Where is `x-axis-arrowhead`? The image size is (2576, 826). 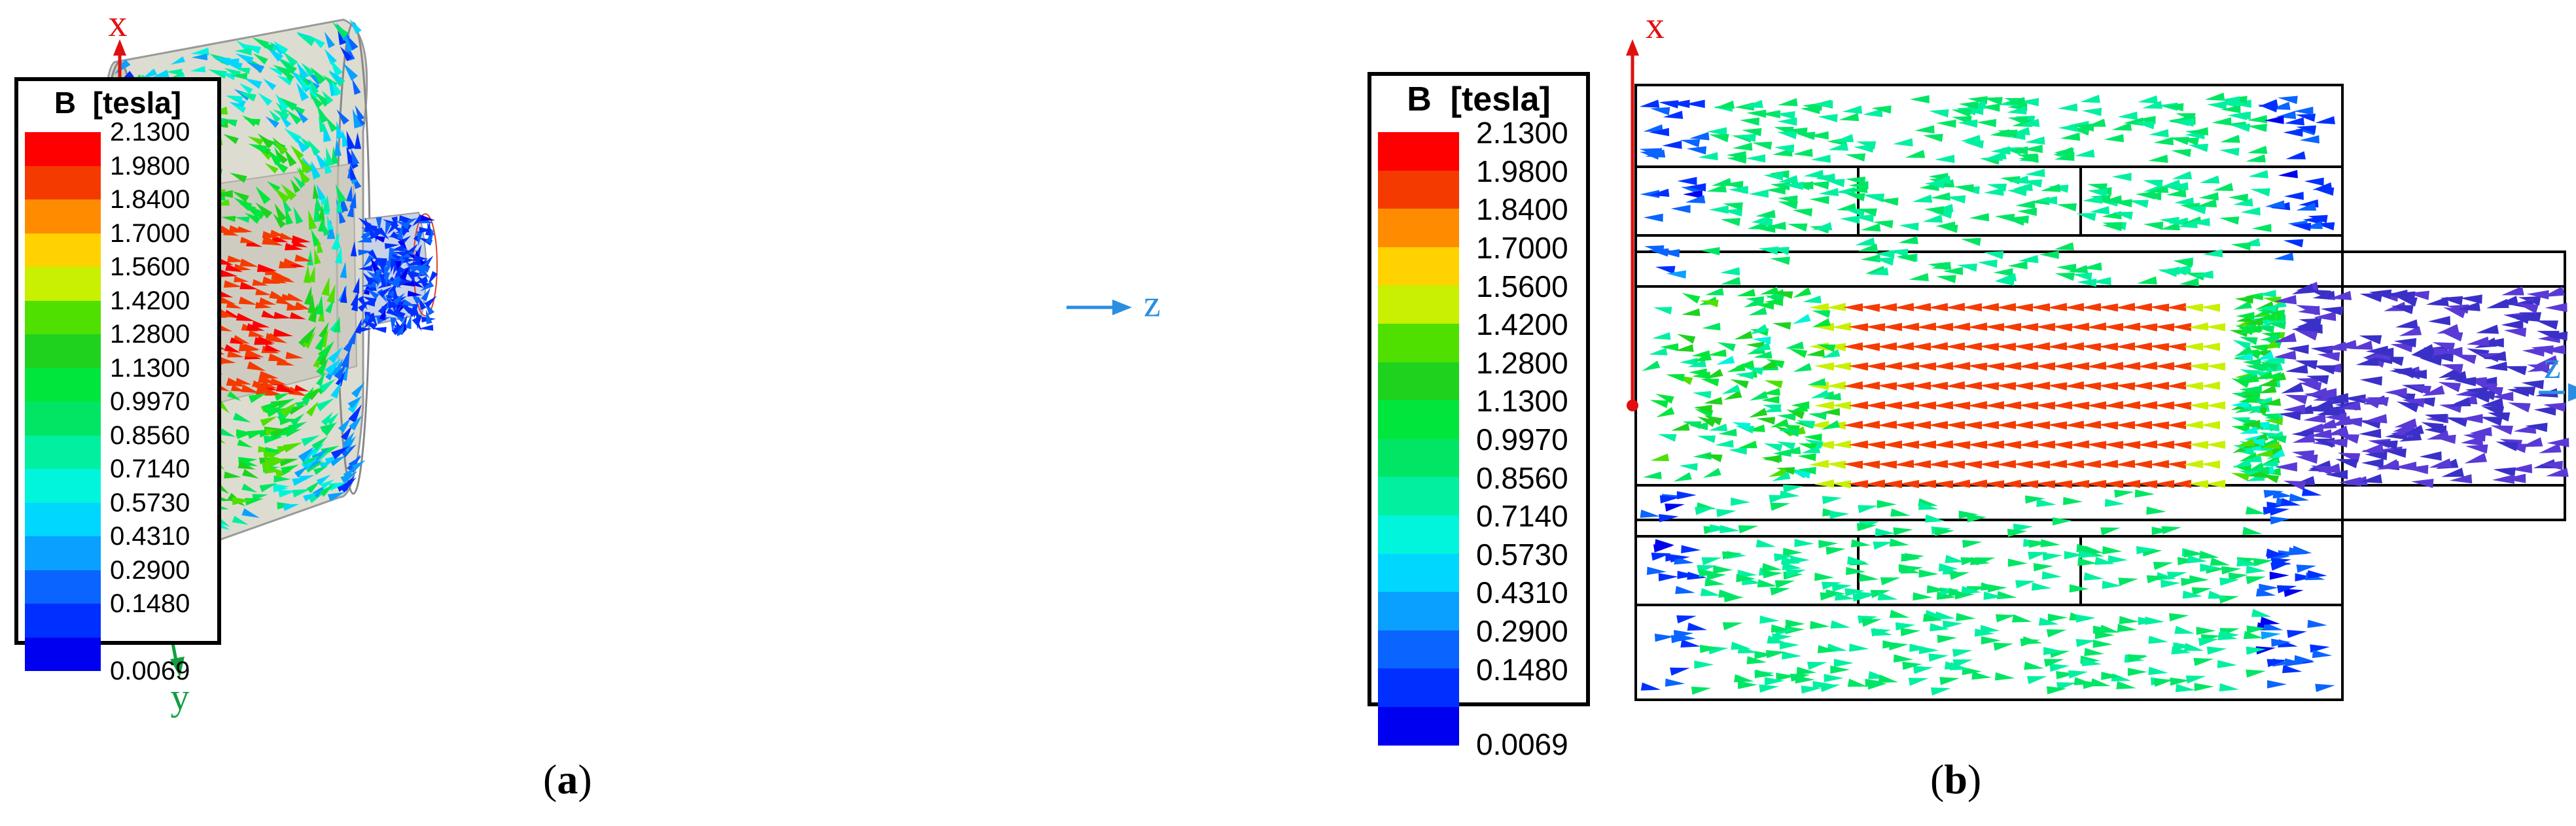
x-axis-arrowhead is located at coordinates (1633, 48).